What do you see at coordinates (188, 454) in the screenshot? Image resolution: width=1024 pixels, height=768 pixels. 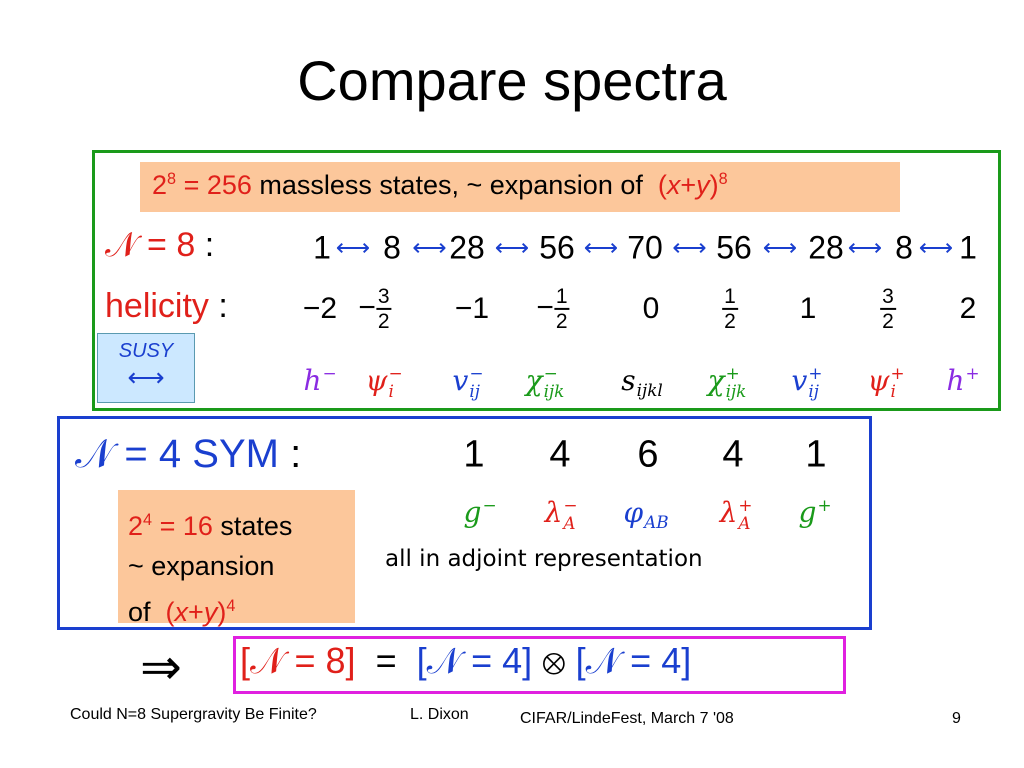 I see `n4-label-row: 𝒩 = 4 SYM :` at bounding box center [188, 454].